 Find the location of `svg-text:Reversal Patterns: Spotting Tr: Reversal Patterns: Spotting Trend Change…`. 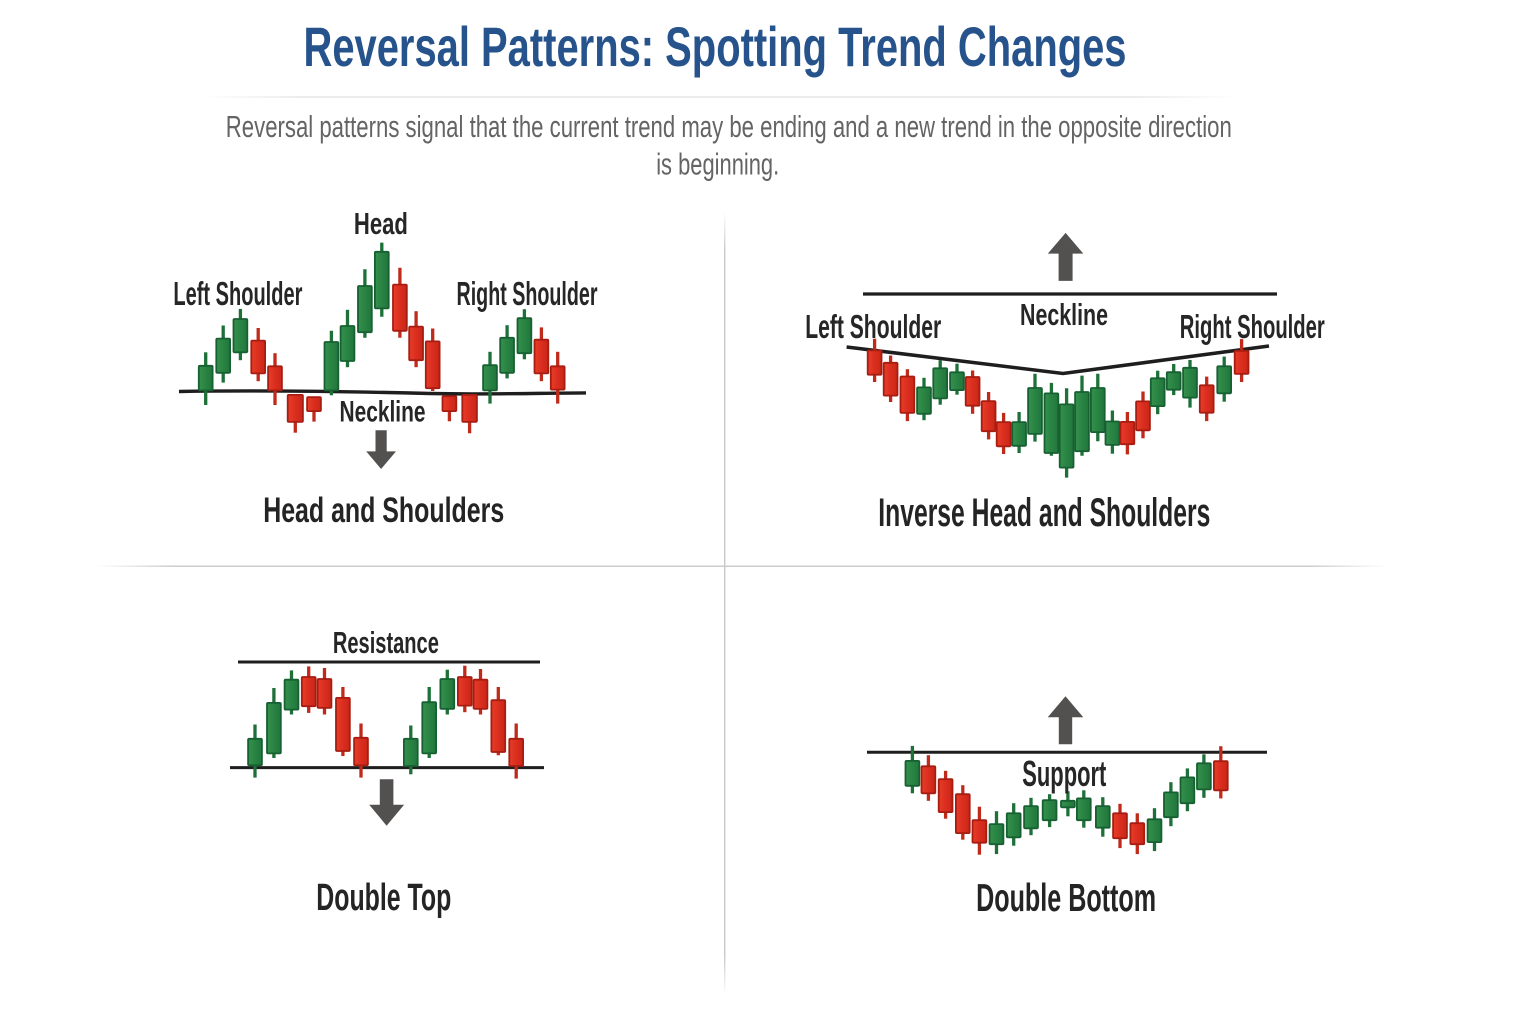

svg-text:Reversal Patterns: Spotting Tr: Reversal Patterns: Spotting Trend Change… is located at coordinates (715, 46).